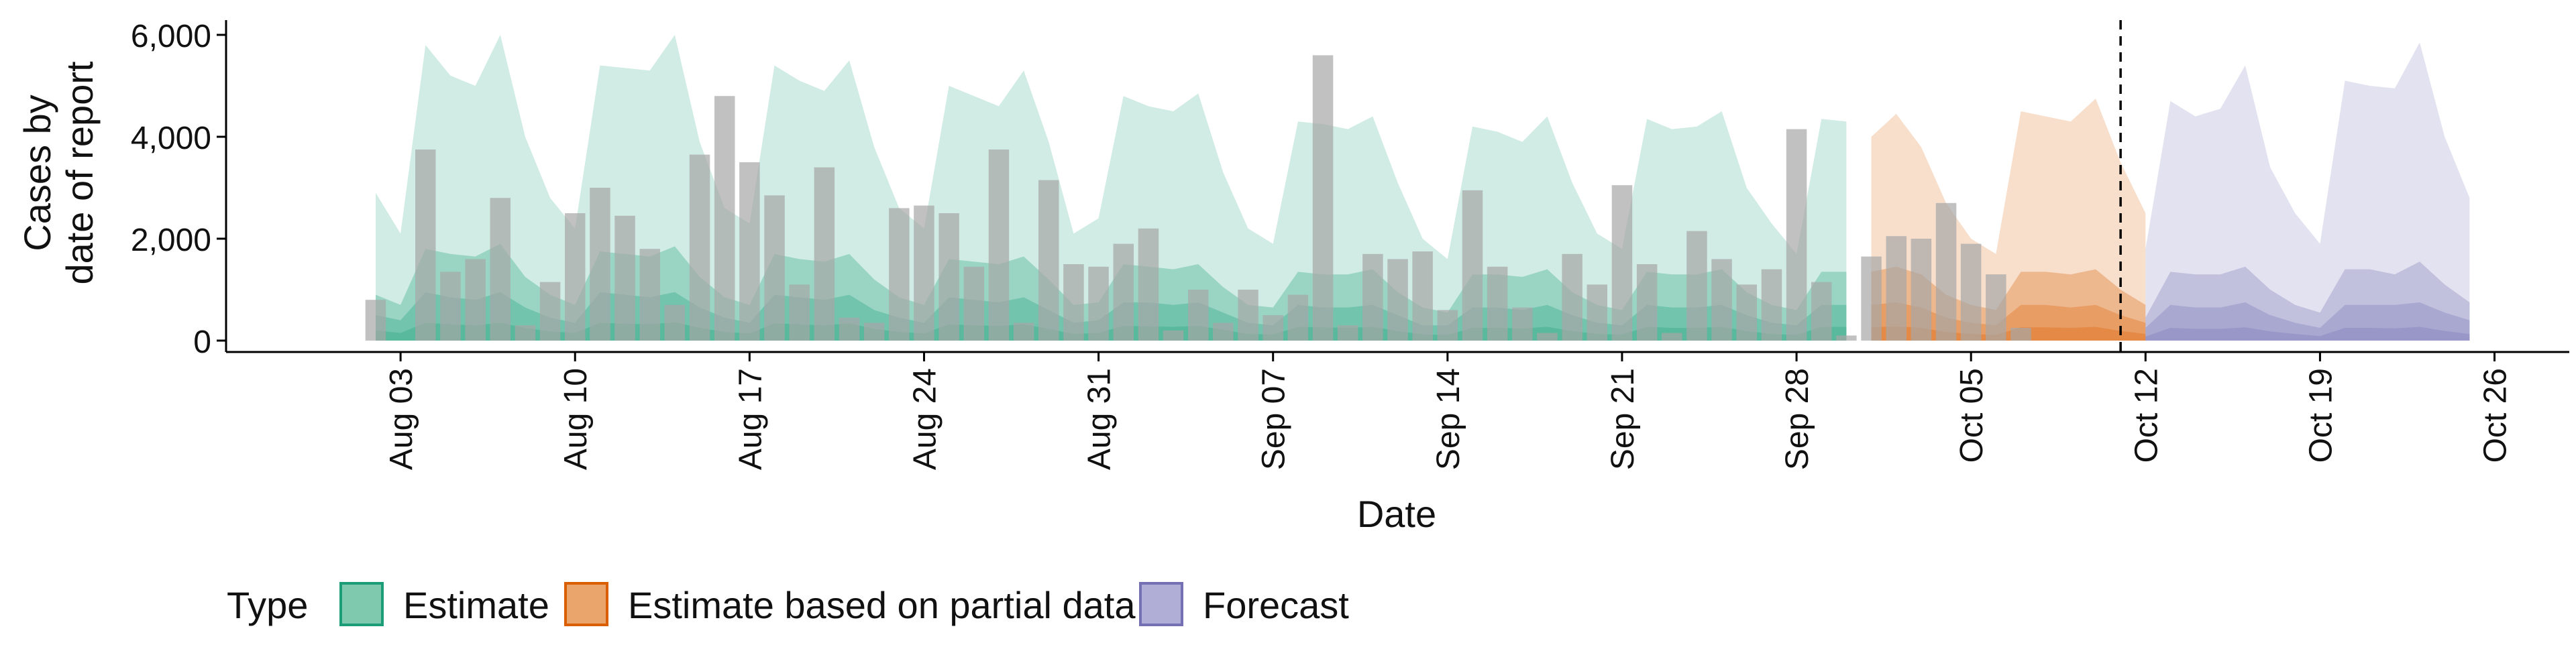 This screenshot has width=2576, height=647. What do you see at coordinates (1972, 415) in the screenshot?
I see `x-tick-label: Oct 05` at bounding box center [1972, 415].